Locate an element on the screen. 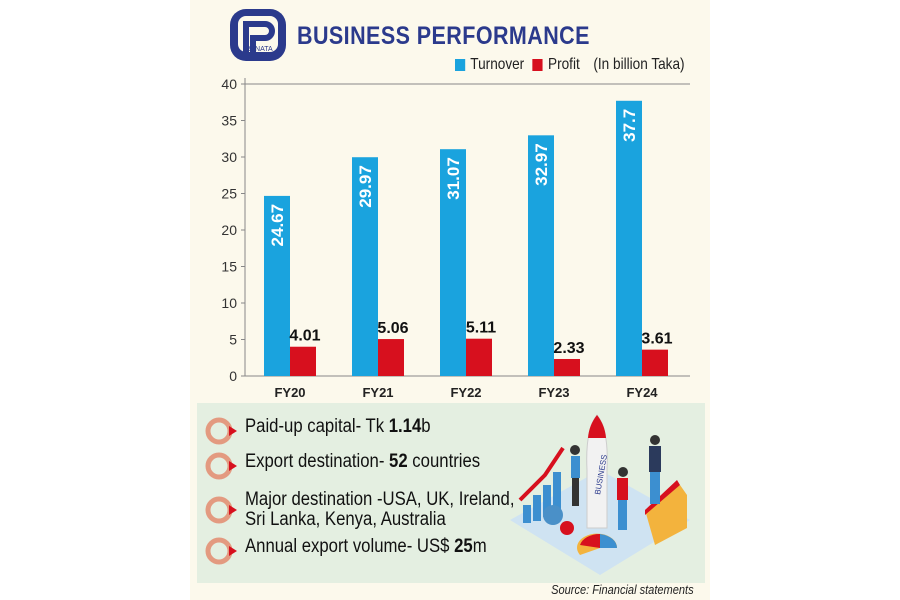 This screenshot has width=900, height=600. y-tick-label: 20 is located at coordinates (229, 230).